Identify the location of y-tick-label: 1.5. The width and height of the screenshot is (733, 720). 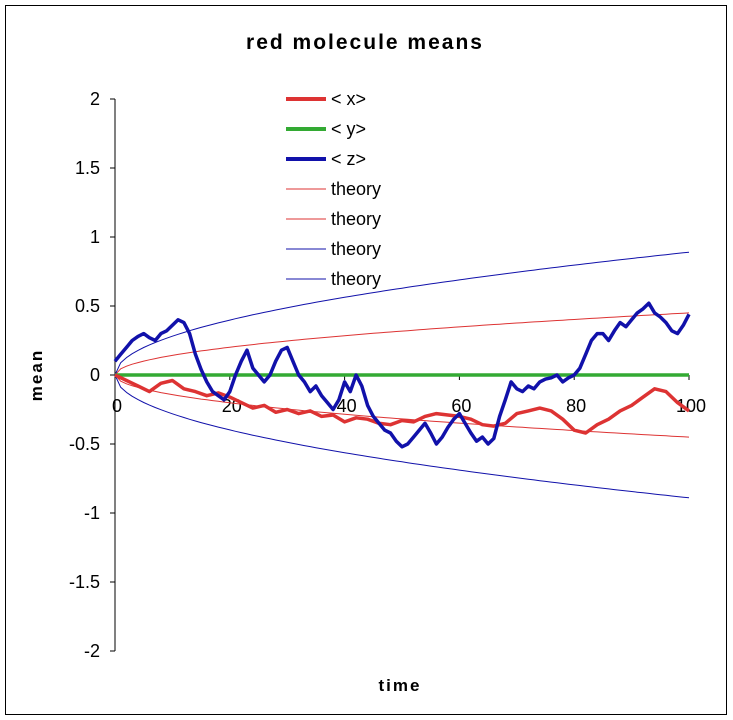
(87, 168).